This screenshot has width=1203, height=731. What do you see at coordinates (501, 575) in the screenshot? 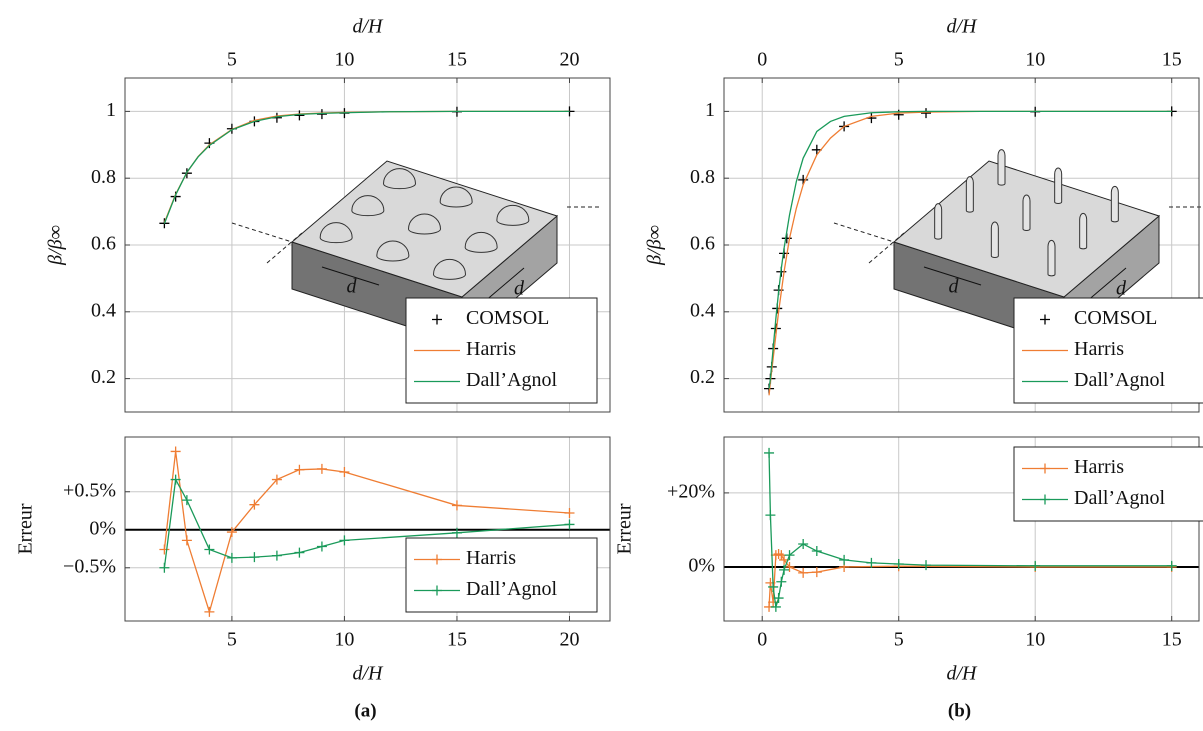
I see `legend-box` at bounding box center [501, 575].